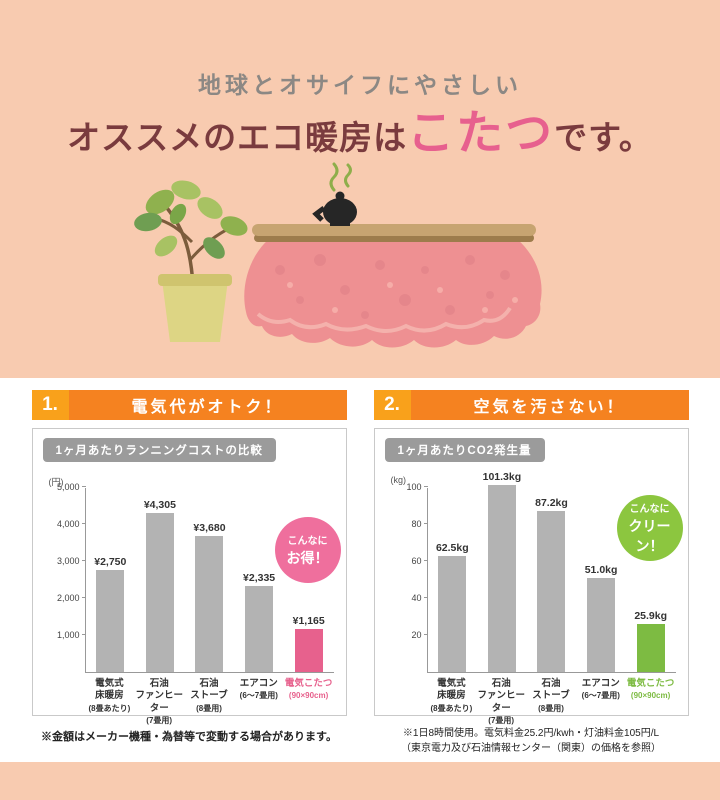 This screenshot has width=720, height=800. What do you see at coordinates (56, 482) in the screenshot?
I see `y-axis-unit: (円)` at bounding box center [56, 482].